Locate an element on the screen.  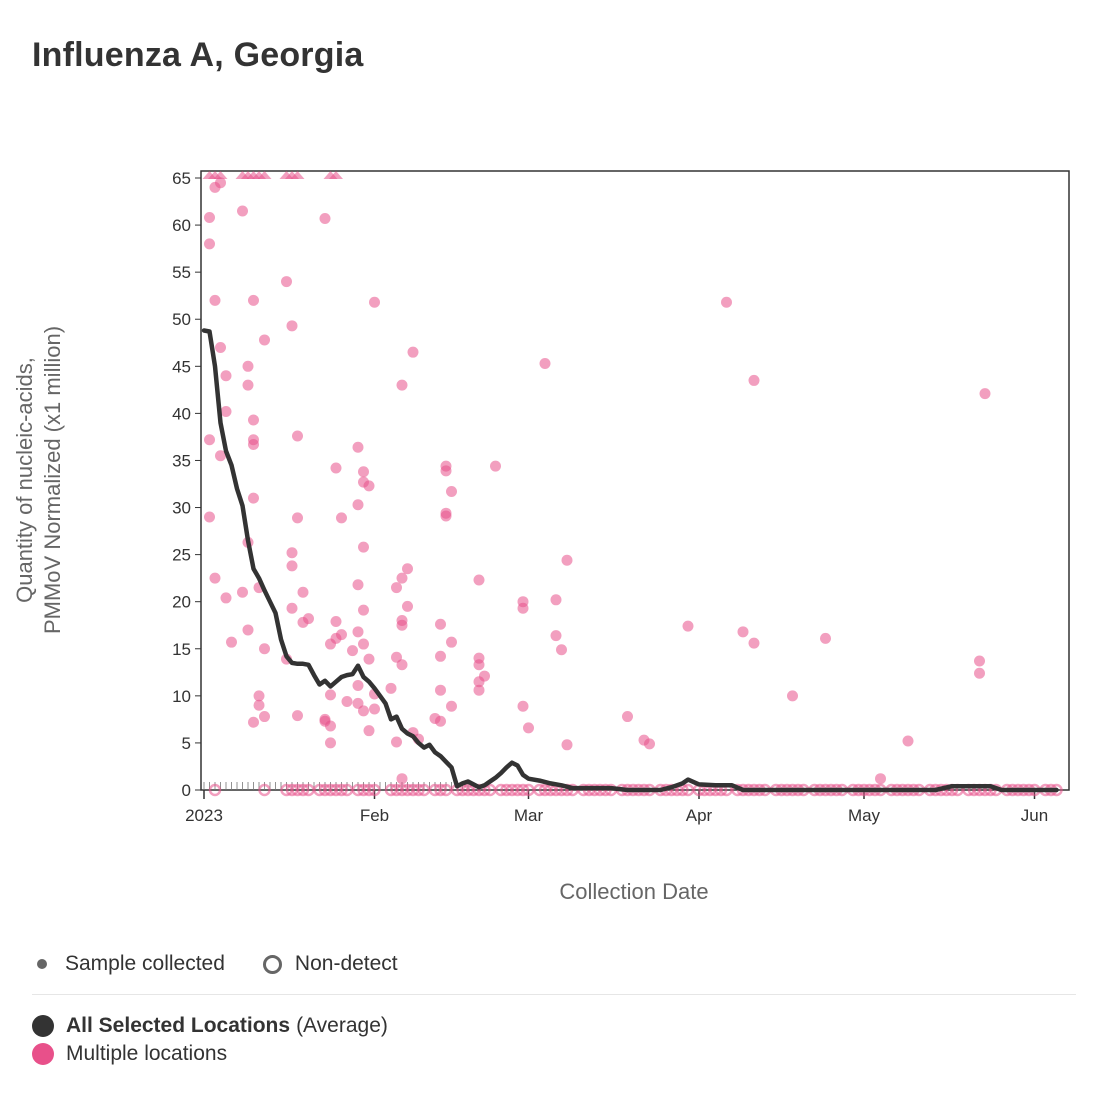
y-tick-label: 40 is located at coordinates (181, 413).